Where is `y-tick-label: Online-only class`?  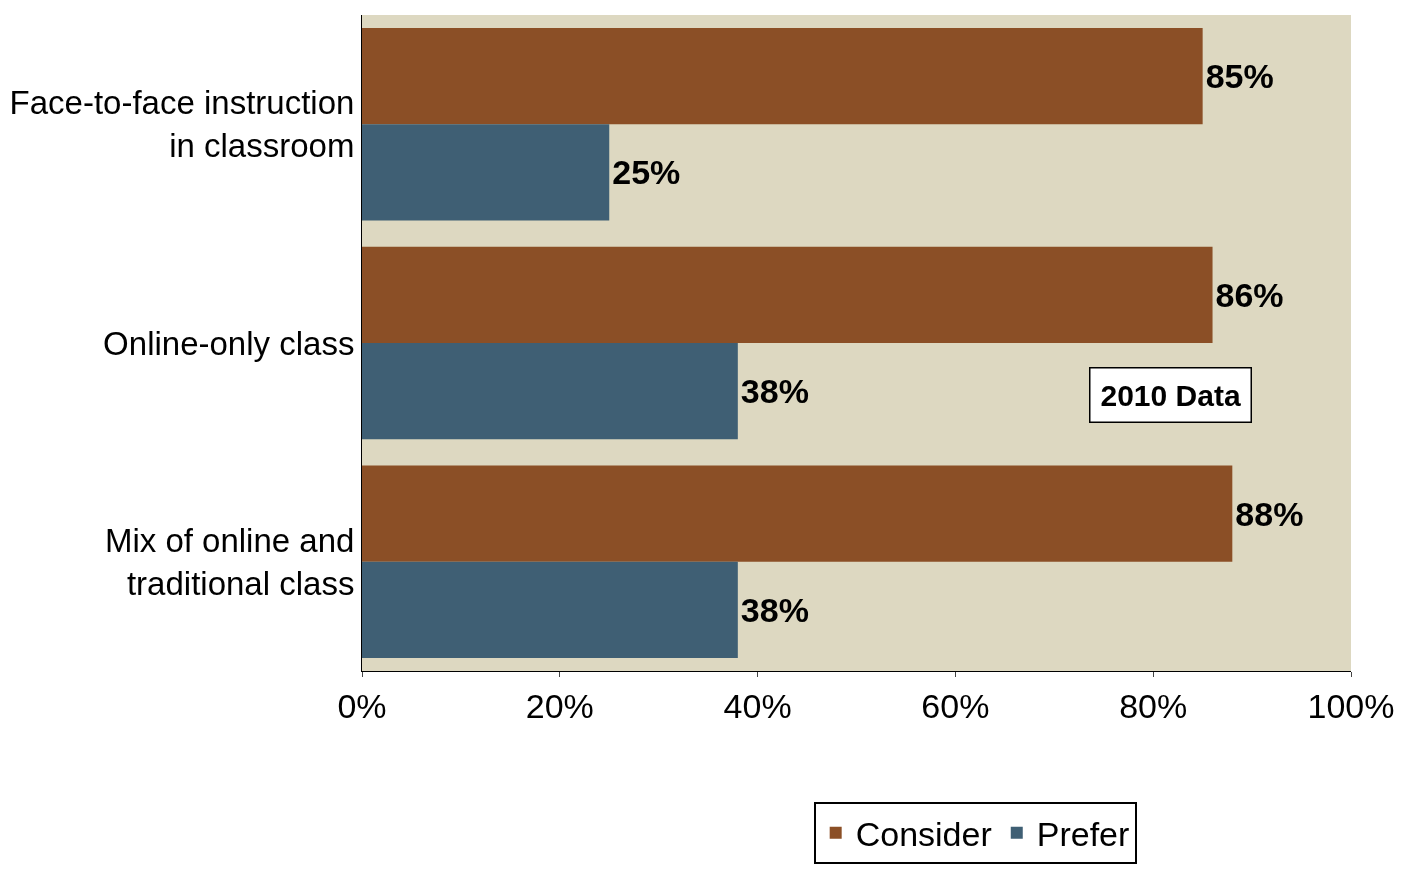 y-tick-label: Online-only class is located at coordinates (229, 343).